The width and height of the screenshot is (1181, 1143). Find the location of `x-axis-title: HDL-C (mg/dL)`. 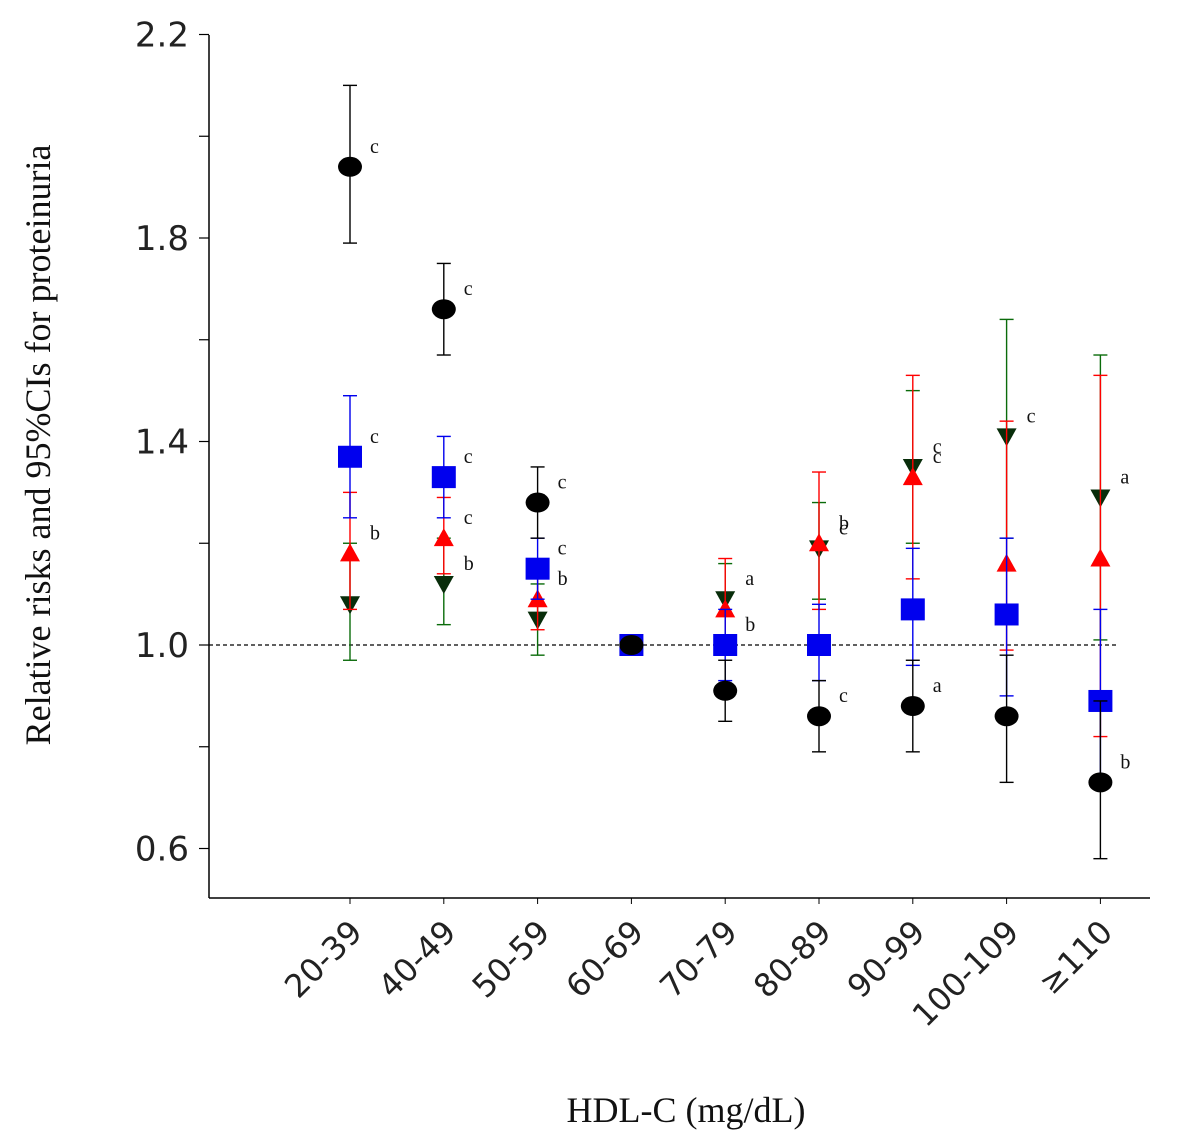

x-axis-title: HDL-C (mg/dL) is located at coordinates (686, 1110).